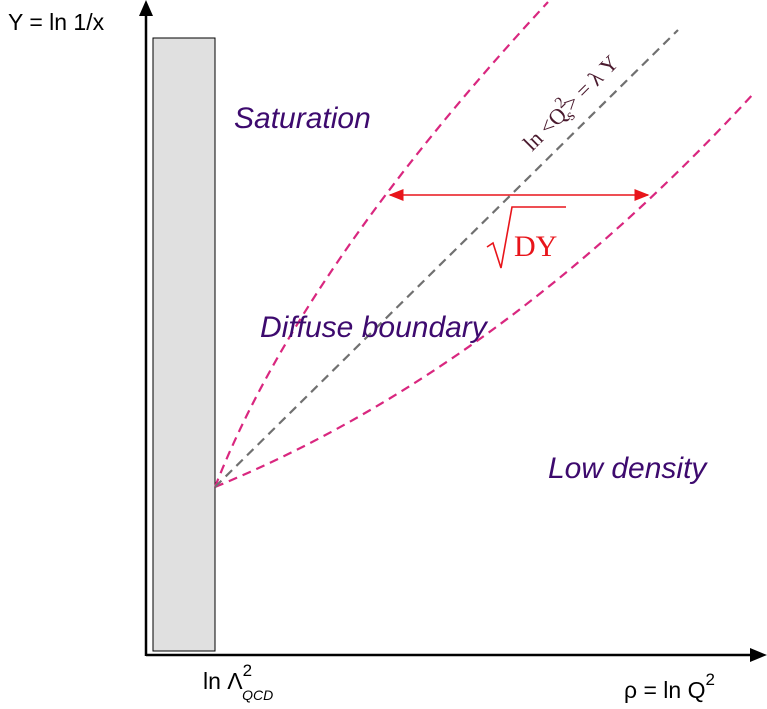  What do you see at coordinates (257, 695) in the screenshot?
I see `tick-label-subscript: QCD` at bounding box center [257, 695].